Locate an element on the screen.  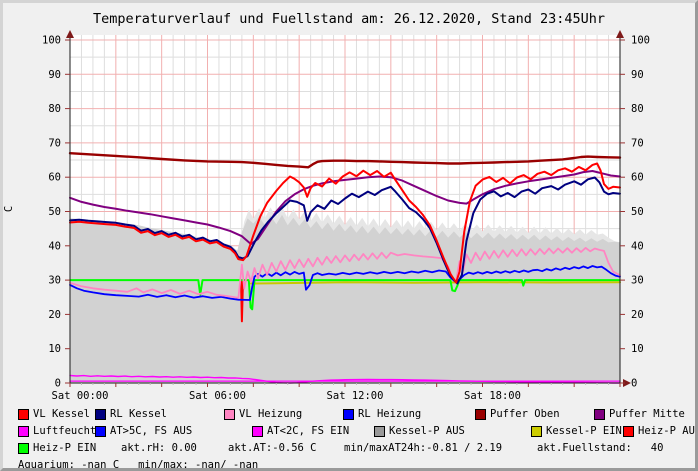
series-rl-heizung is located at coordinates (345, 283).